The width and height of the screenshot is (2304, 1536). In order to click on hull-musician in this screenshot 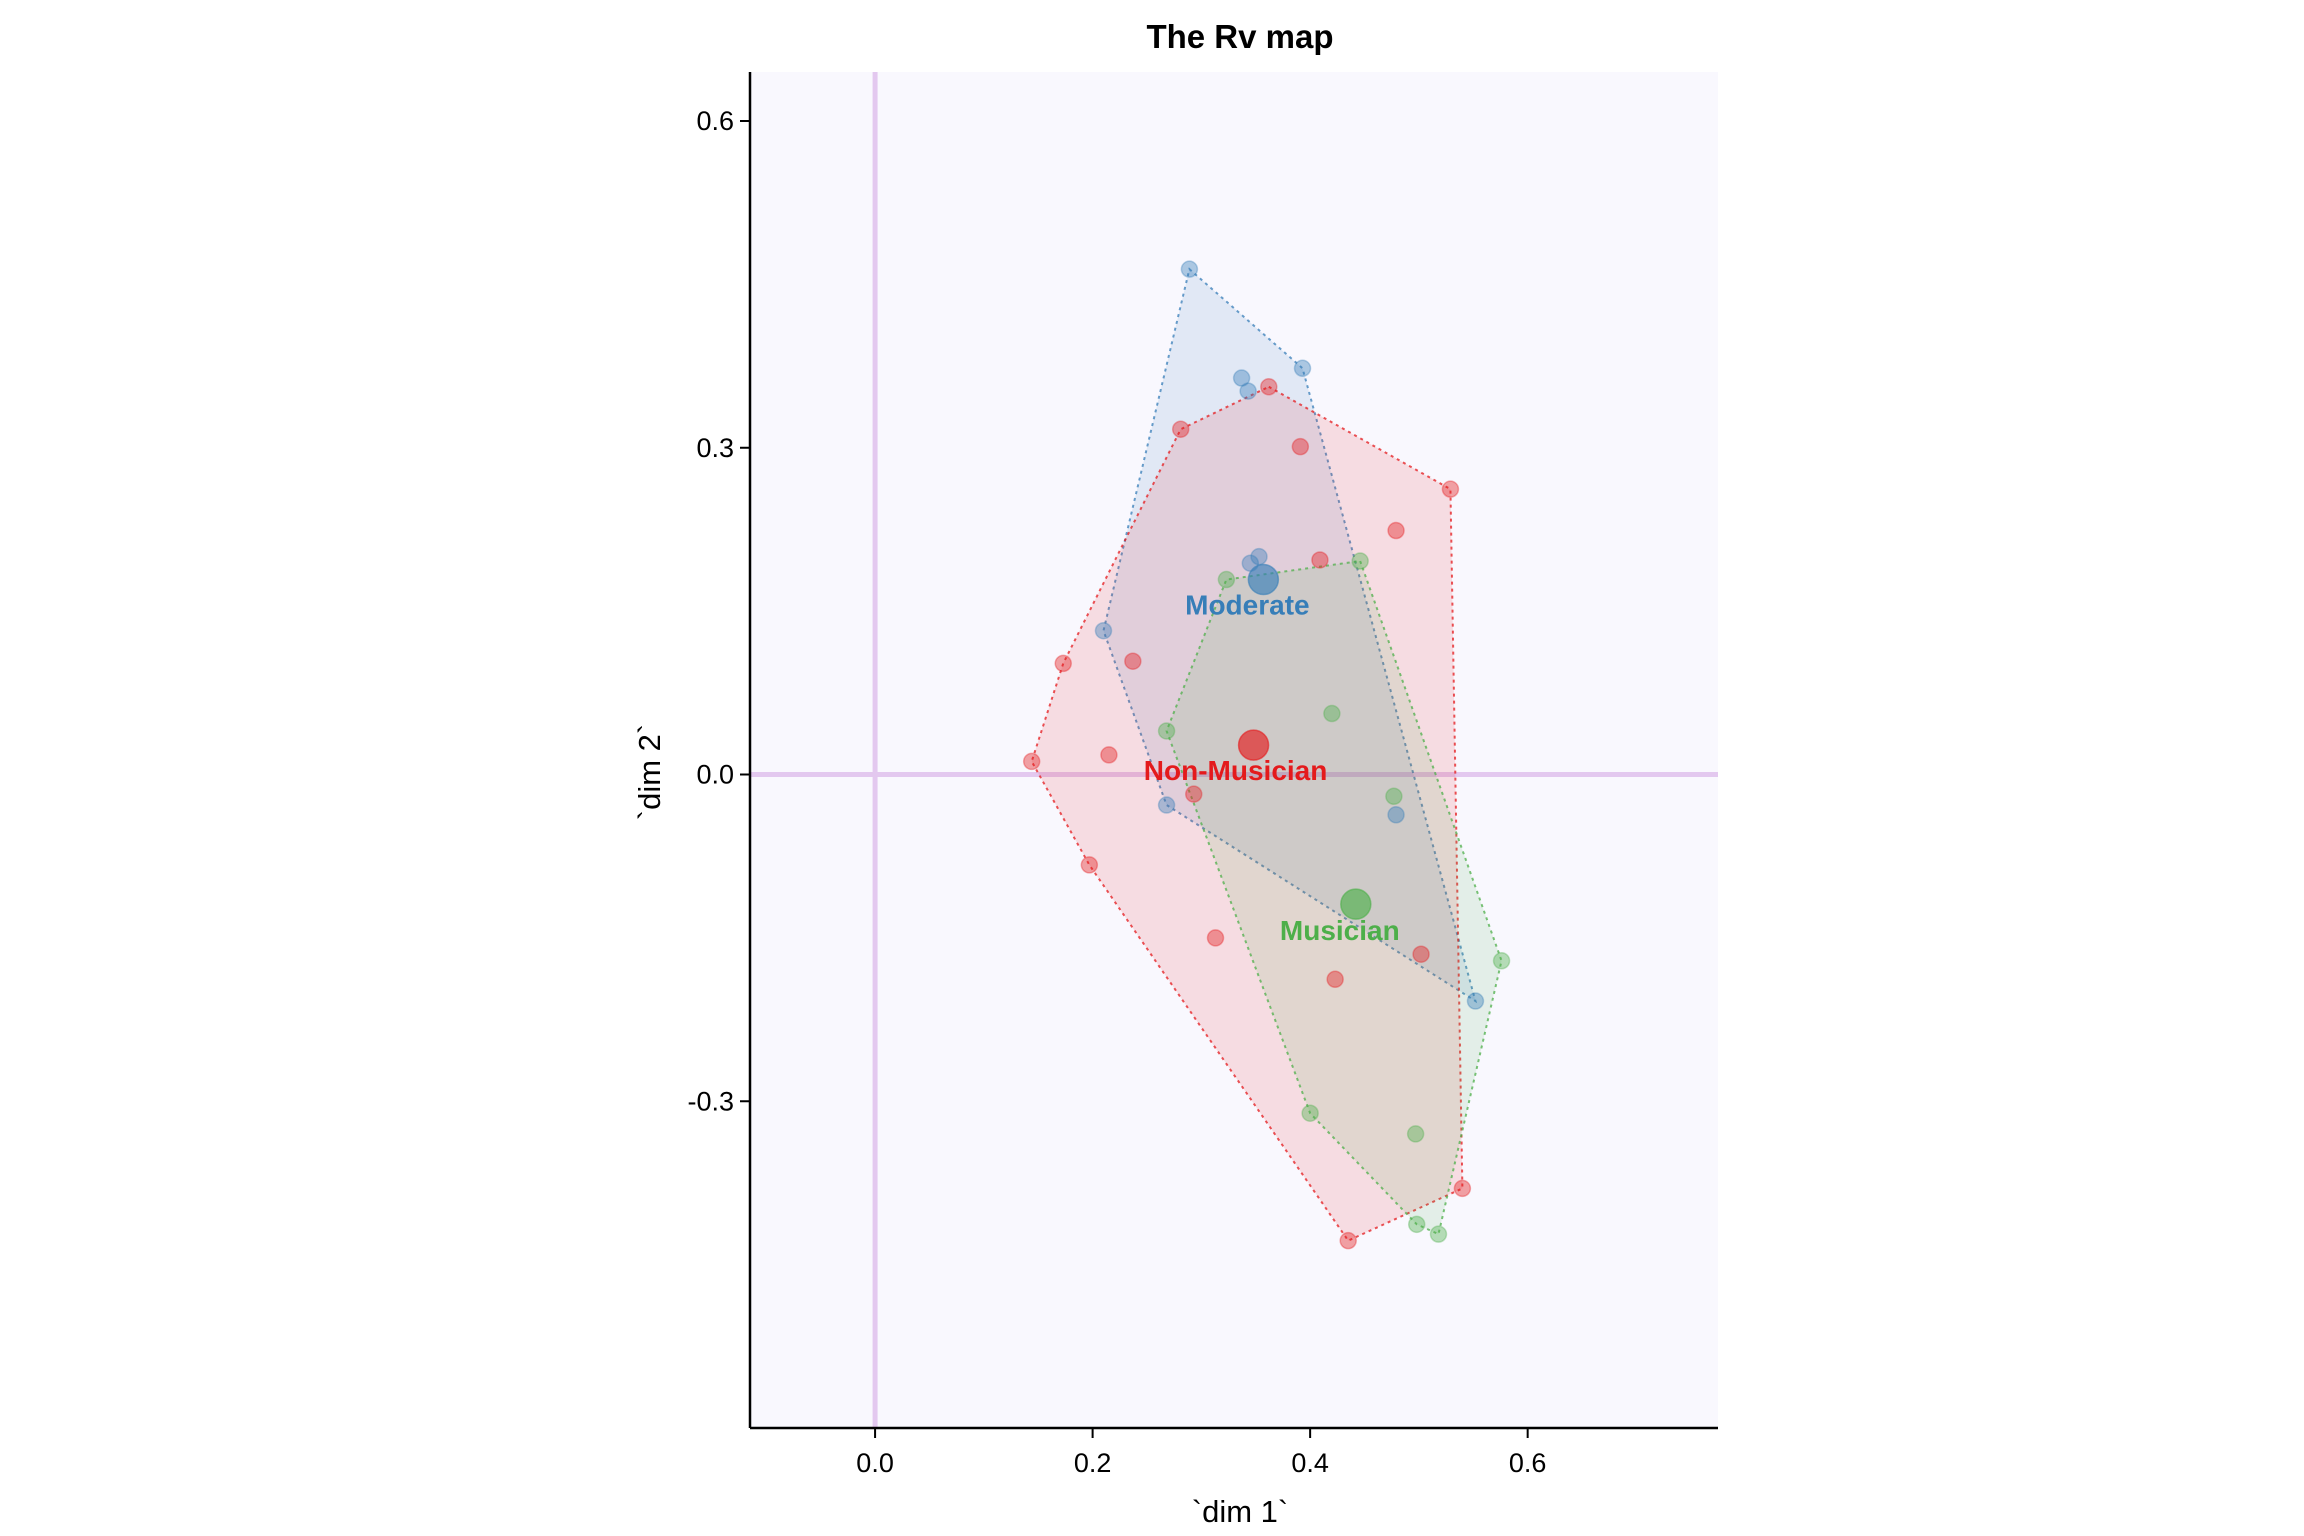, I will do `click(1334, 897)`.